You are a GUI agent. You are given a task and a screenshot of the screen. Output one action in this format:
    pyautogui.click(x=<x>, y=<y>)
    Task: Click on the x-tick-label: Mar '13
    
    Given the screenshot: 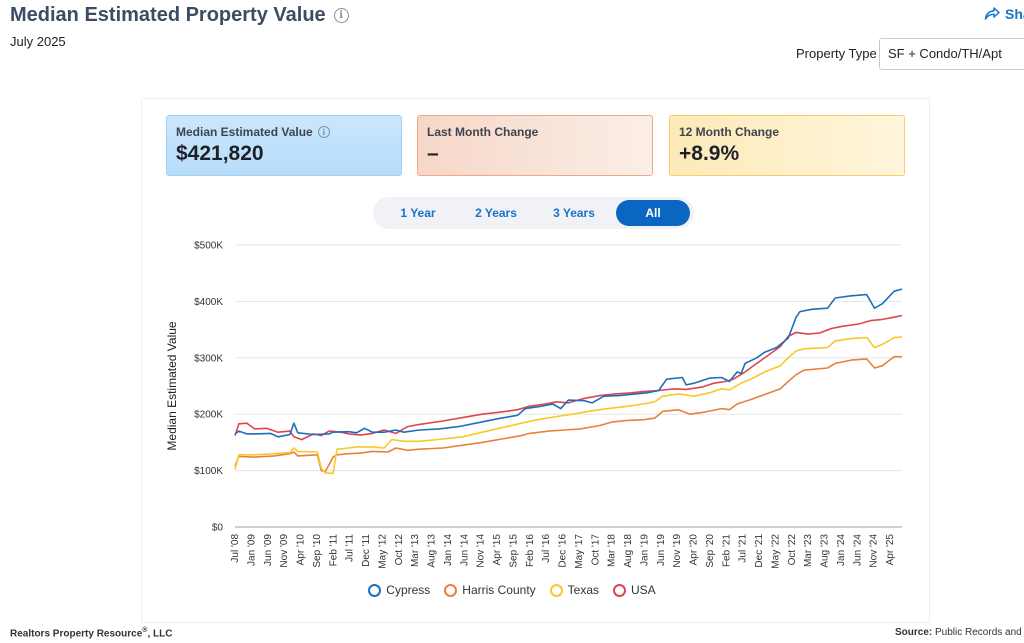 What is the action you would take?
    pyautogui.click(x=415, y=550)
    